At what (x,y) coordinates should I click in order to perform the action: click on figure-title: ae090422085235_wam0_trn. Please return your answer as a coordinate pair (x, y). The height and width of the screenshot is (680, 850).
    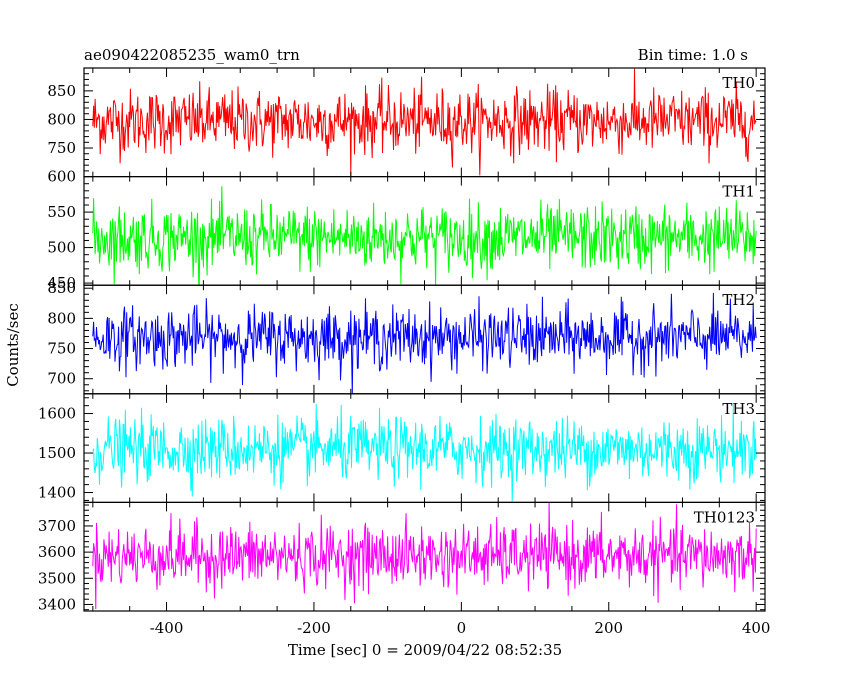
    Looking at the image, I should click on (192, 55).